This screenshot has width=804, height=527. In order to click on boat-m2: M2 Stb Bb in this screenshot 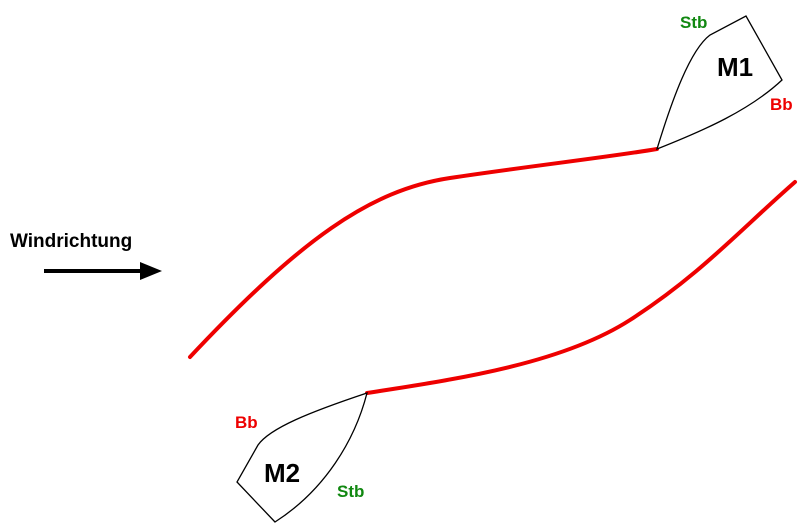, I will do `click(301, 457)`.